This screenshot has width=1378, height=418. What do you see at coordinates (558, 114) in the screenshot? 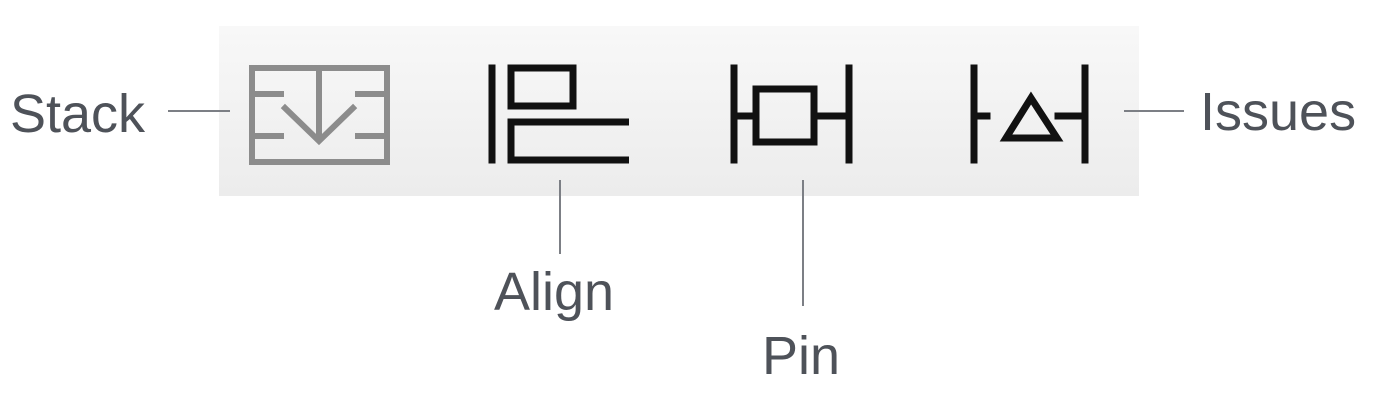
I see `align-icon` at bounding box center [558, 114].